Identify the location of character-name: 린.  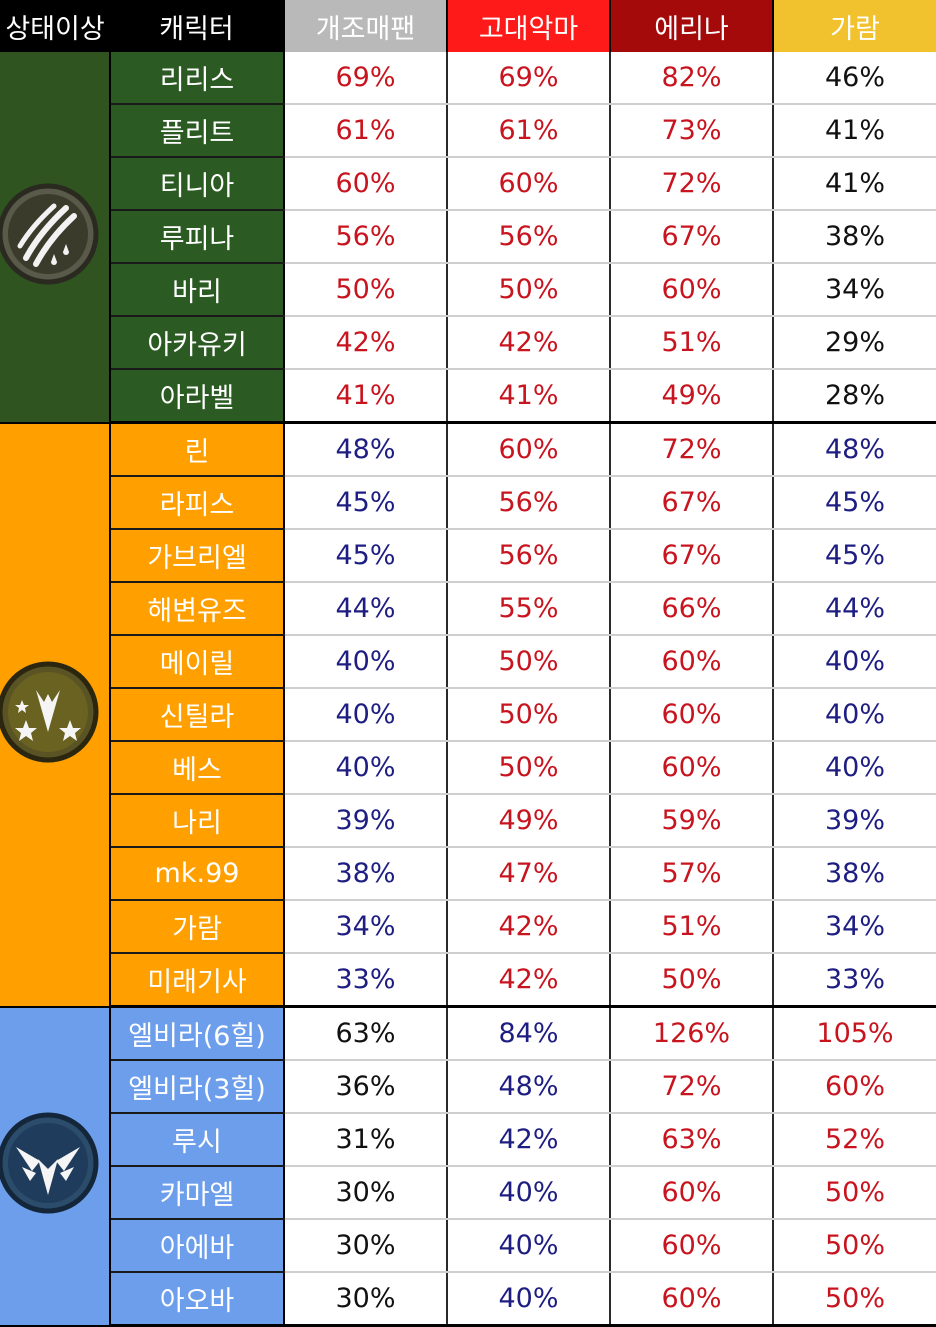
(197, 449).